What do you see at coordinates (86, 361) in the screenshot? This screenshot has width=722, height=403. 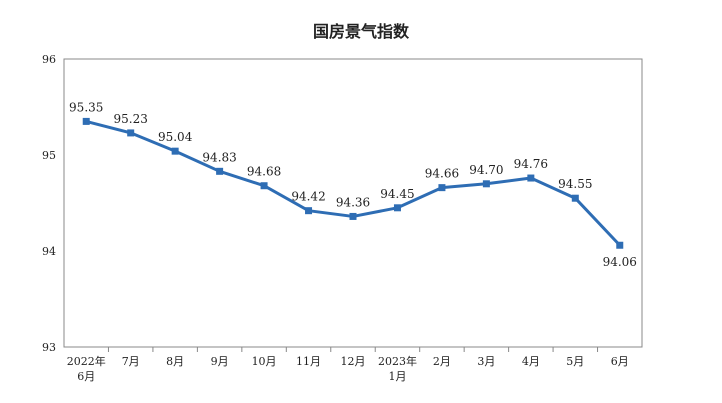 I see `x-tick-label: 2022年` at bounding box center [86, 361].